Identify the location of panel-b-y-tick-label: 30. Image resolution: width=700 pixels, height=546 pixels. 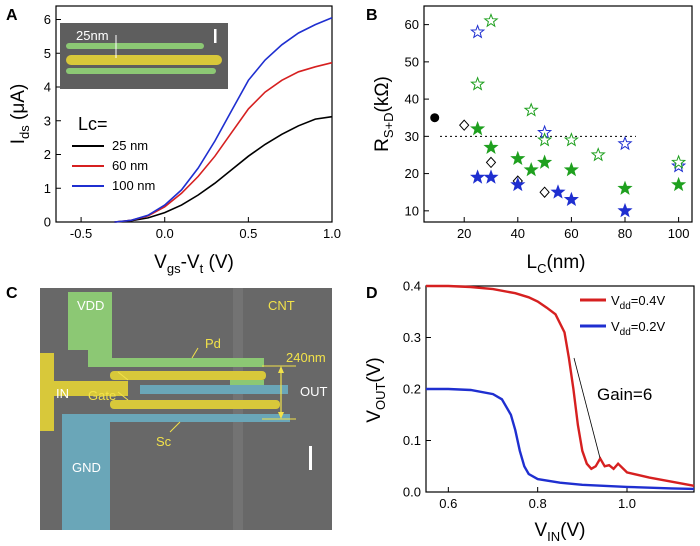
(412, 136).